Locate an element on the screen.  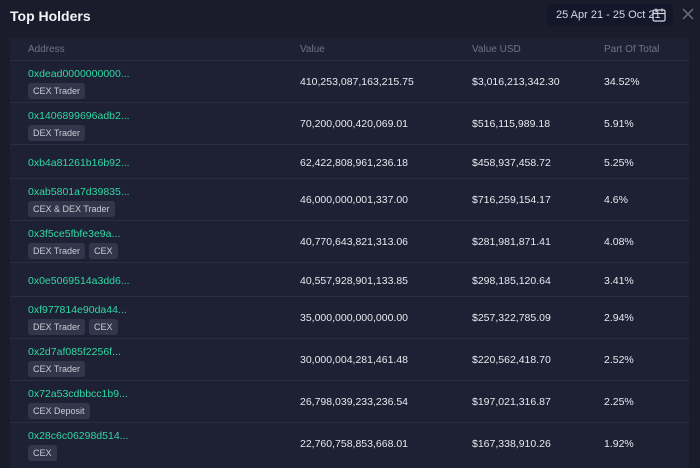
holder-tag: CEX Deposit is located at coordinates (59, 411).